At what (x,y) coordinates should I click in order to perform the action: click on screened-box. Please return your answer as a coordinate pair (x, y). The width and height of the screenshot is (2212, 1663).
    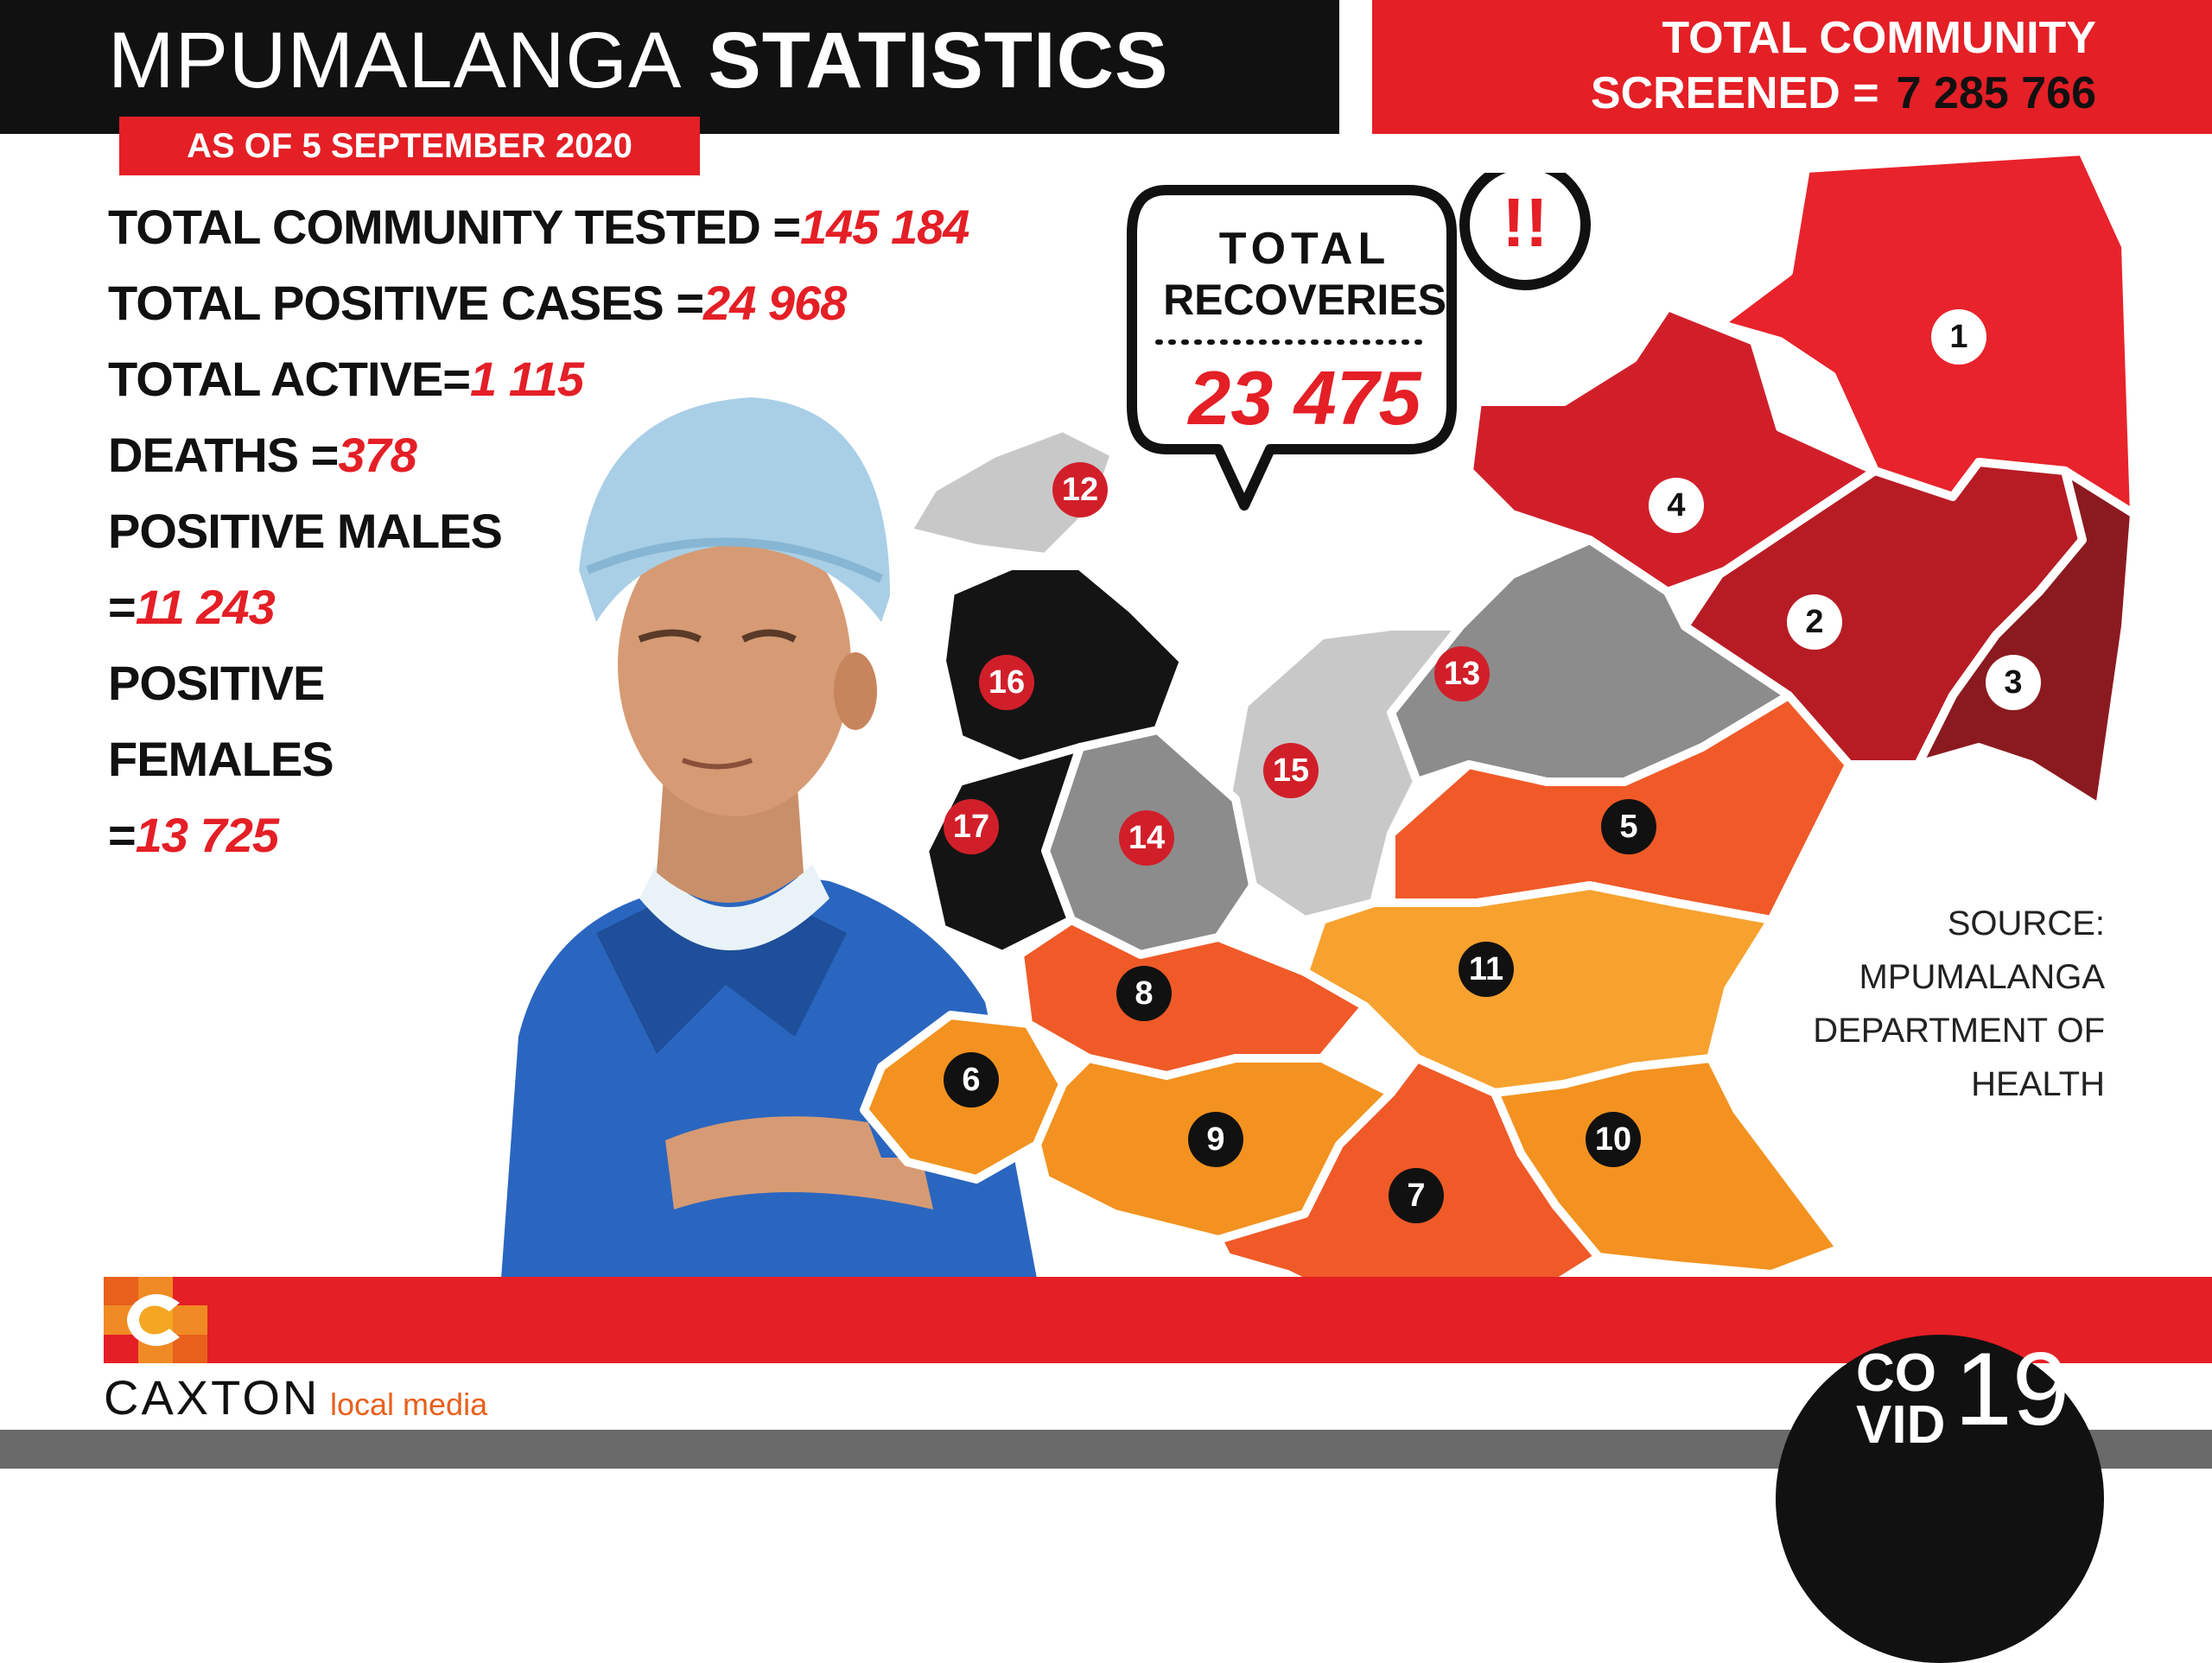
    Looking at the image, I should click on (1792, 67).